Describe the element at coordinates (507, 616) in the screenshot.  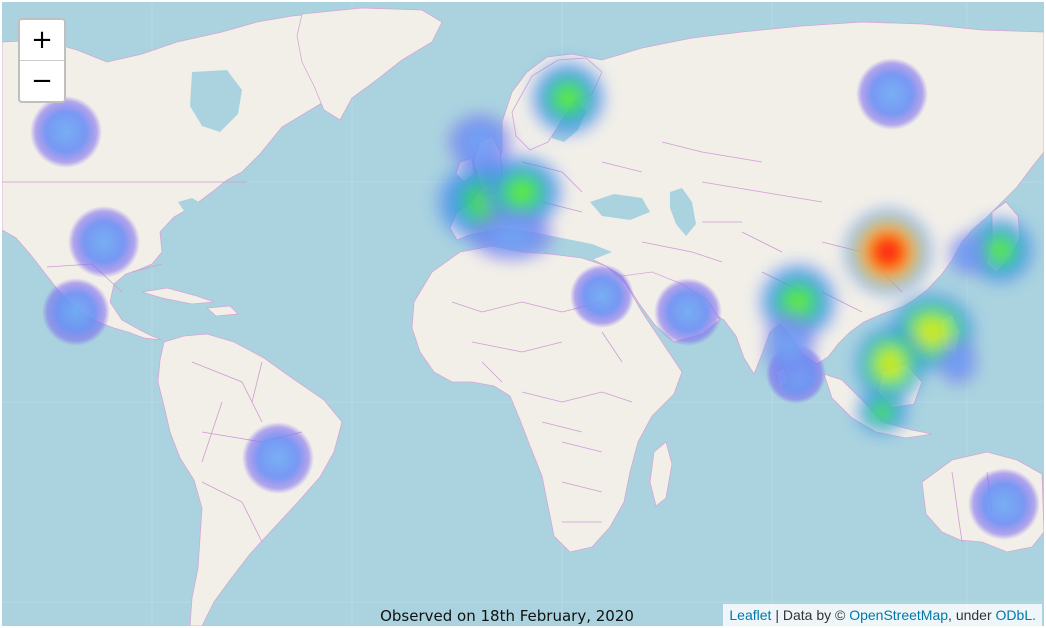
I see `observation-date-caption: Observed on 18th February, 2020` at that location.